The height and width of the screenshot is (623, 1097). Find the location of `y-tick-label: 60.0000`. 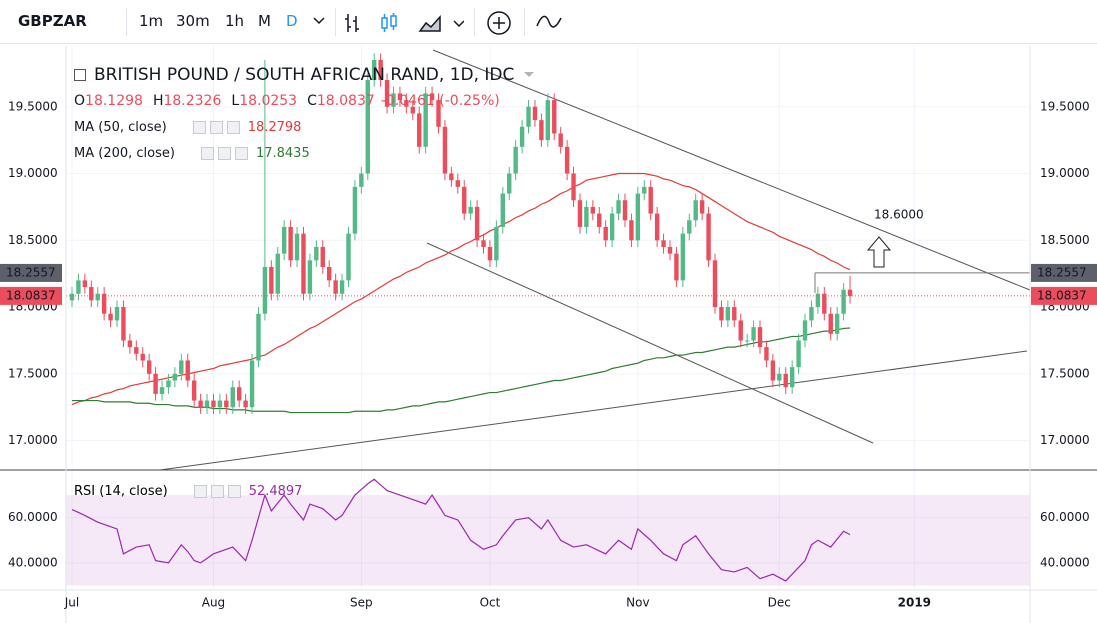

y-tick-label: 60.0000 is located at coordinates (1065, 517).